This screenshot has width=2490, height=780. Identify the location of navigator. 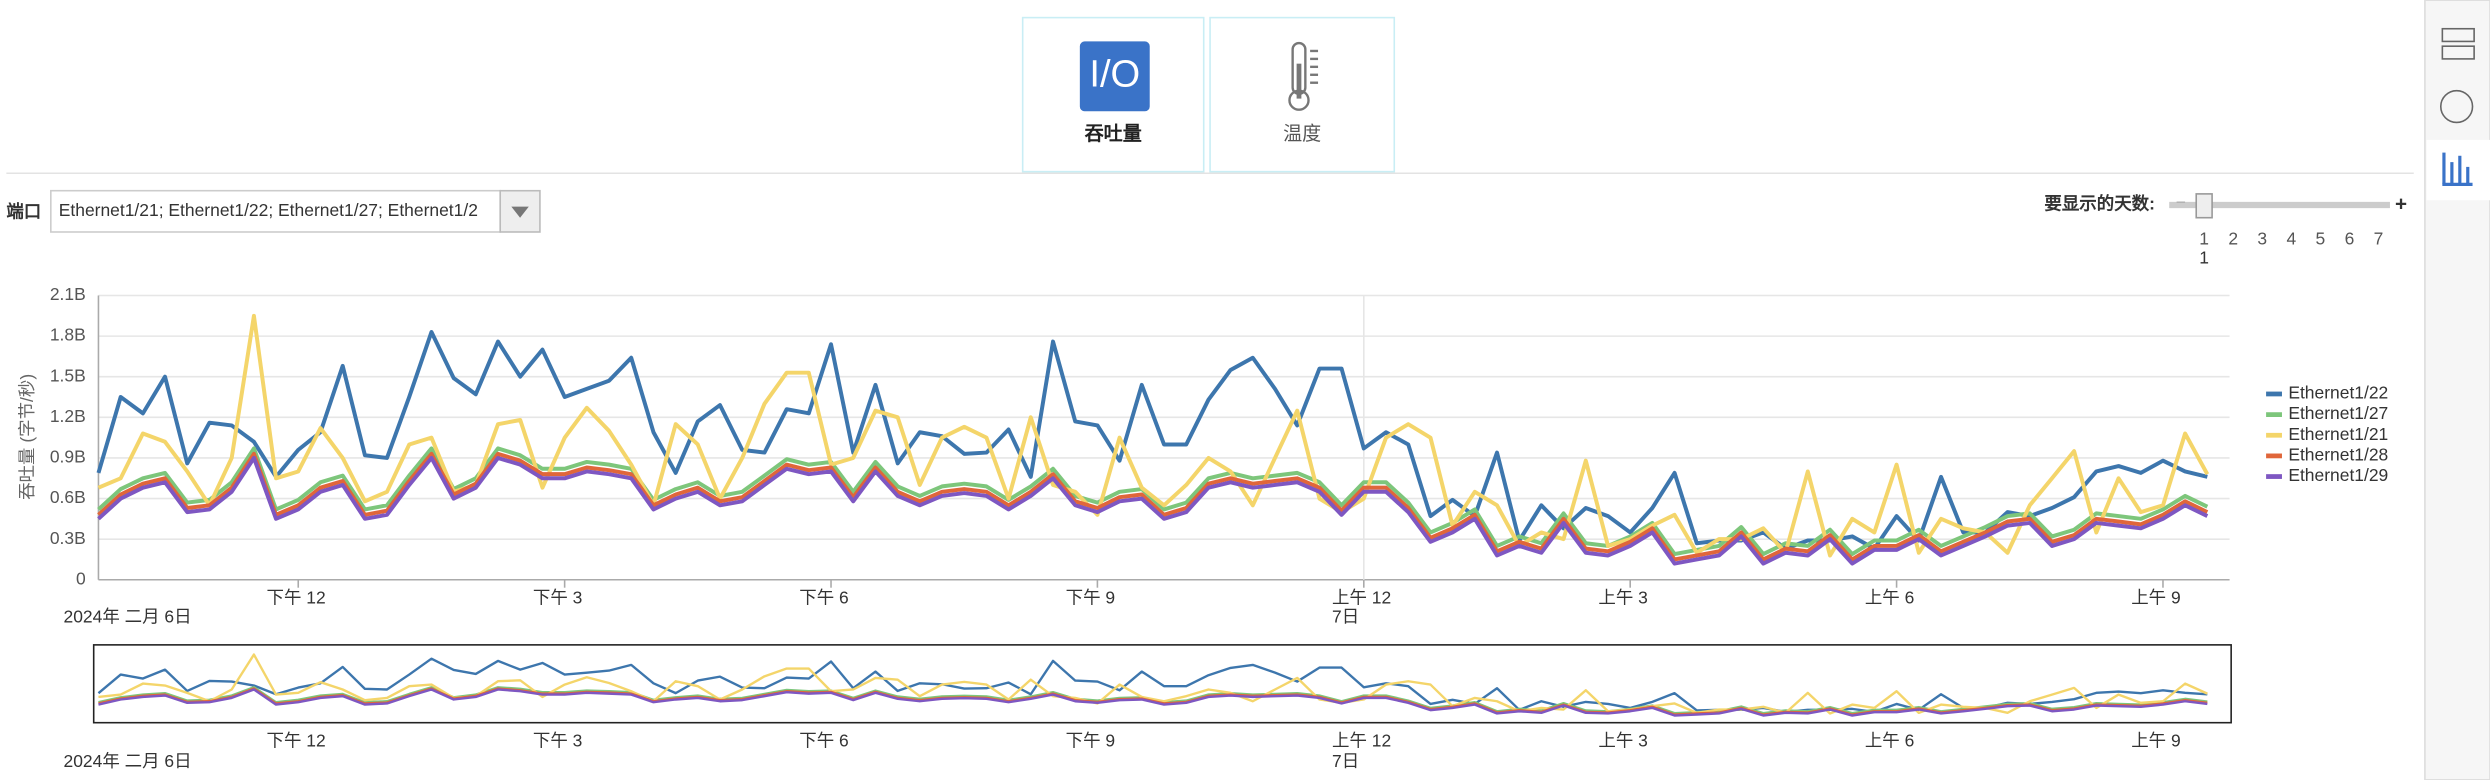
(1162, 684).